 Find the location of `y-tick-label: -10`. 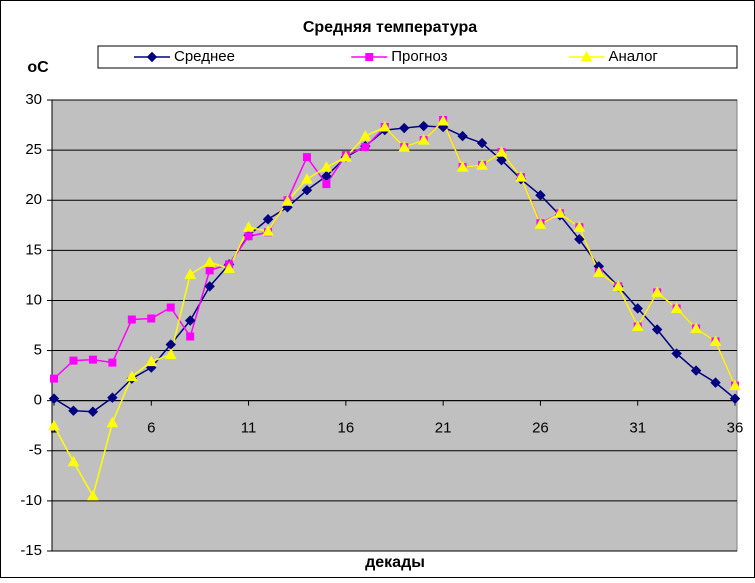

y-tick-label: -10 is located at coordinates (31, 500).